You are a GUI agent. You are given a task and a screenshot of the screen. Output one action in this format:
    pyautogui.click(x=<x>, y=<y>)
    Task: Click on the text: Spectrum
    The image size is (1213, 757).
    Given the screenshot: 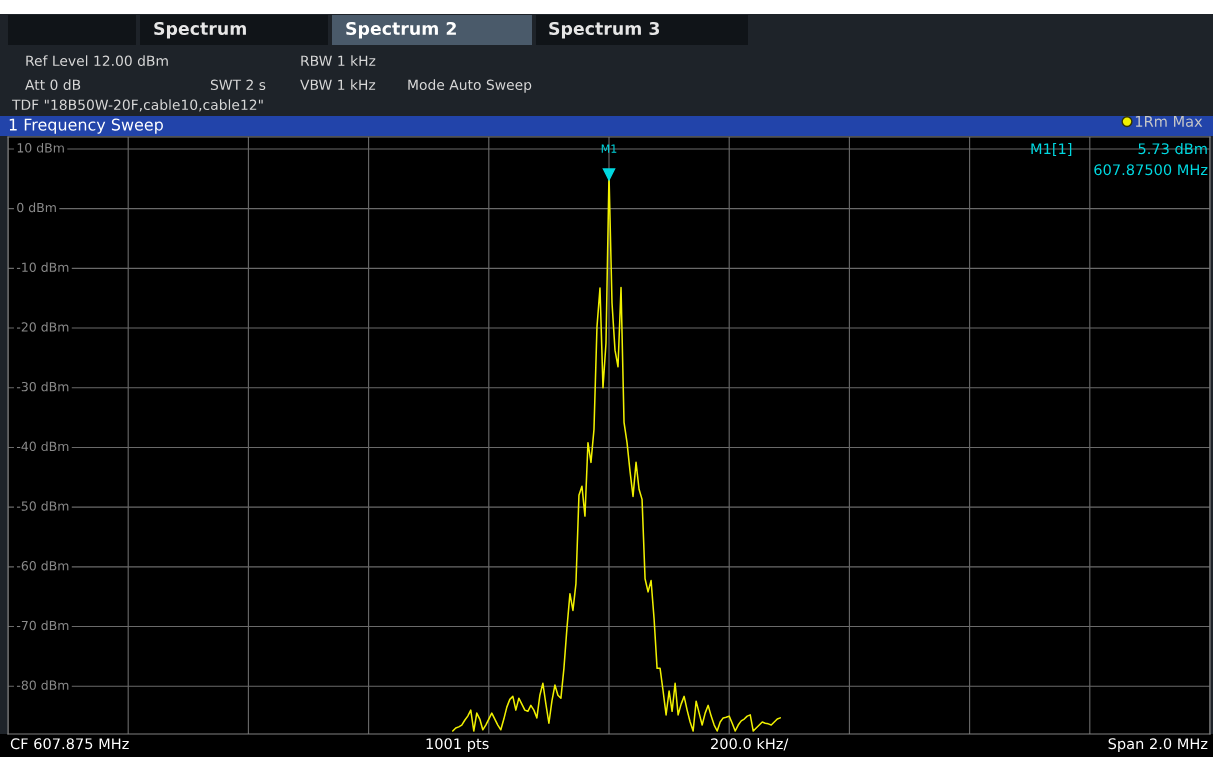 What is the action you would take?
    pyautogui.click(x=200, y=30)
    